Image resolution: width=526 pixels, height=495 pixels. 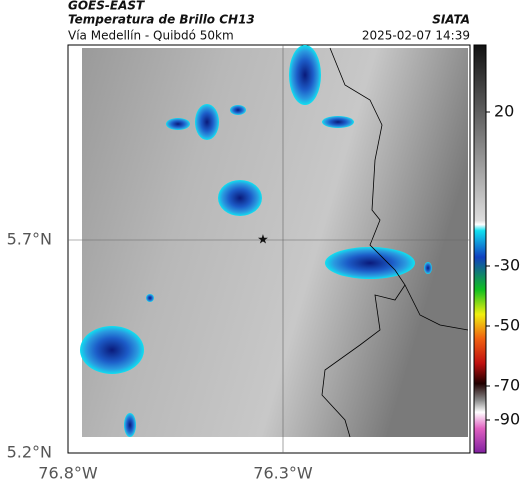 What do you see at coordinates (161, 20) in the screenshot?
I see `product: Temperatura de Brillo CH13` at bounding box center [161, 20].